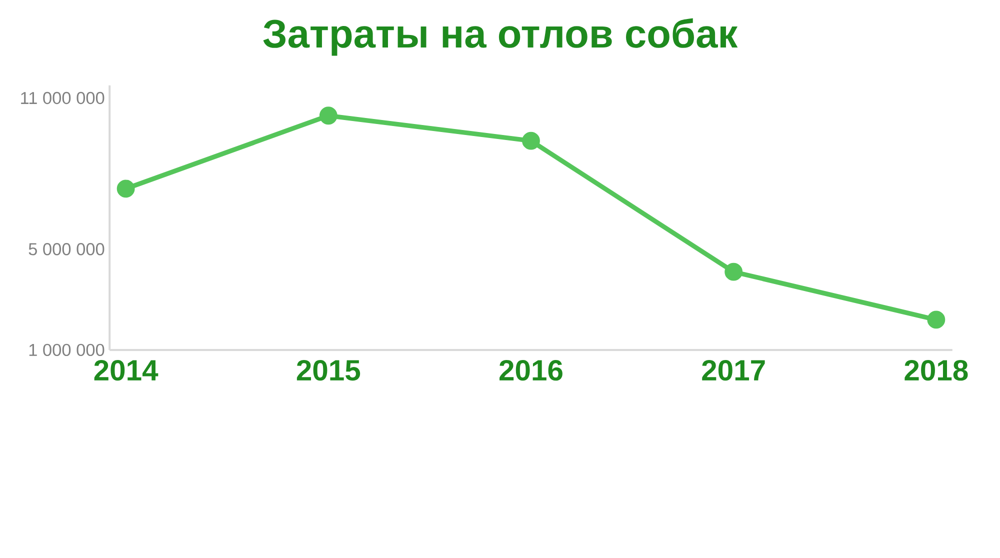  I want to click on chart-title: Затраты на отлов собак, so click(500, 37).